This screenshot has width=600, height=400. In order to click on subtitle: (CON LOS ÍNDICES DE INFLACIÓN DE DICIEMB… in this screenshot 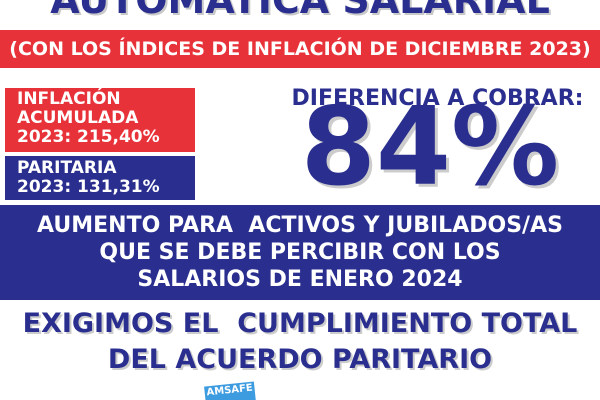, I will do `click(300, 49)`.